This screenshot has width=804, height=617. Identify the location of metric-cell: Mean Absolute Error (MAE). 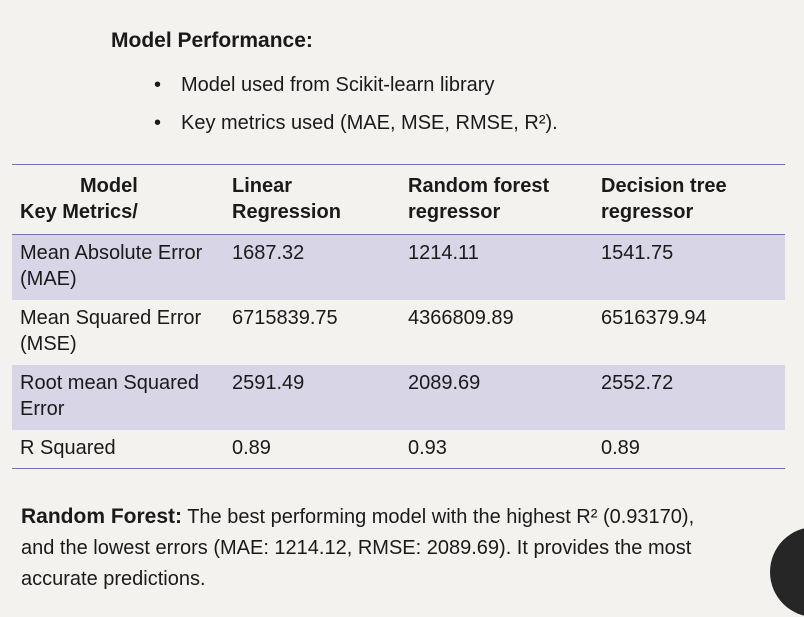
(118, 267).